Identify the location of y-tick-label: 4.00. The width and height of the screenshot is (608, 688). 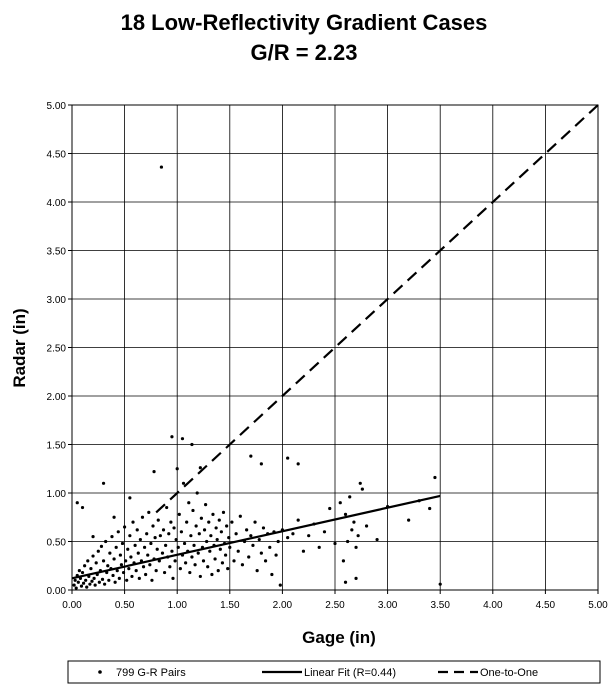
(57, 203).